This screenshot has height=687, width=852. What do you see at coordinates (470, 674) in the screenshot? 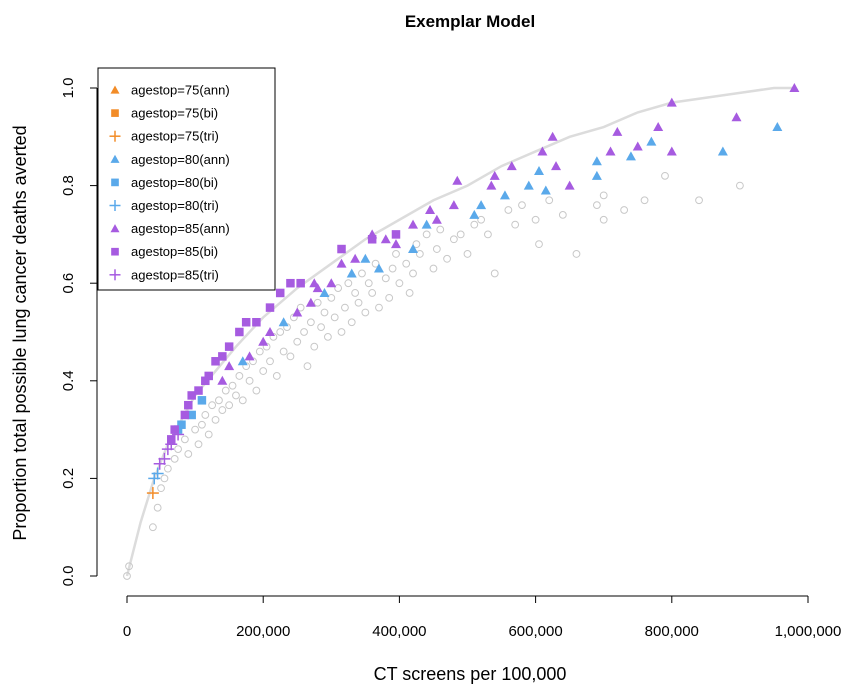
I see `x-axis-label: CT screens per 100,000` at bounding box center [470, 674].